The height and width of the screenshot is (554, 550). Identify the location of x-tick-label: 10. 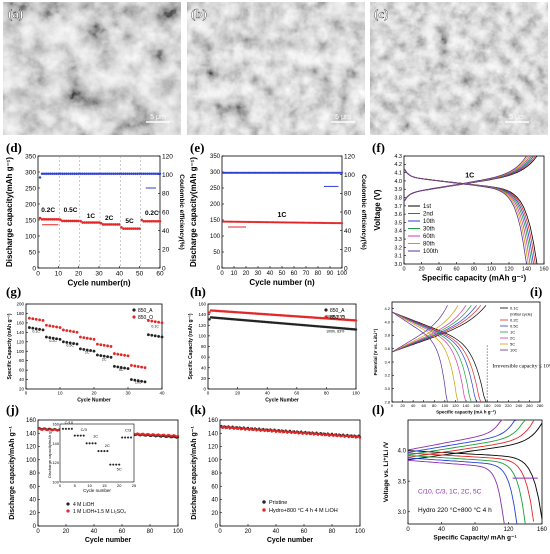
(59, 274).